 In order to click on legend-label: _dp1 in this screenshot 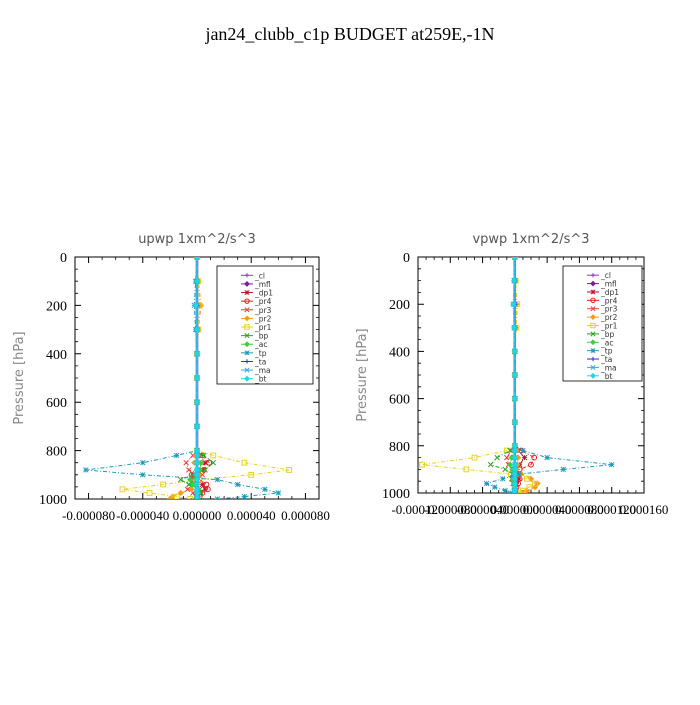, I will do `click(609, 292)`.